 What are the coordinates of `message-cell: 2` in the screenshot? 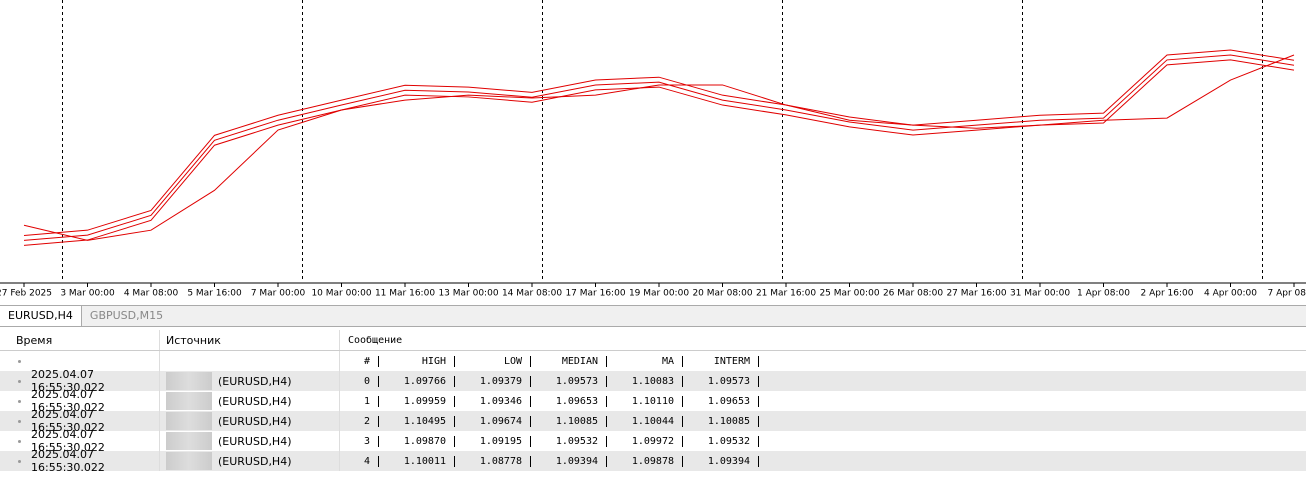 It's located at (363, 421).